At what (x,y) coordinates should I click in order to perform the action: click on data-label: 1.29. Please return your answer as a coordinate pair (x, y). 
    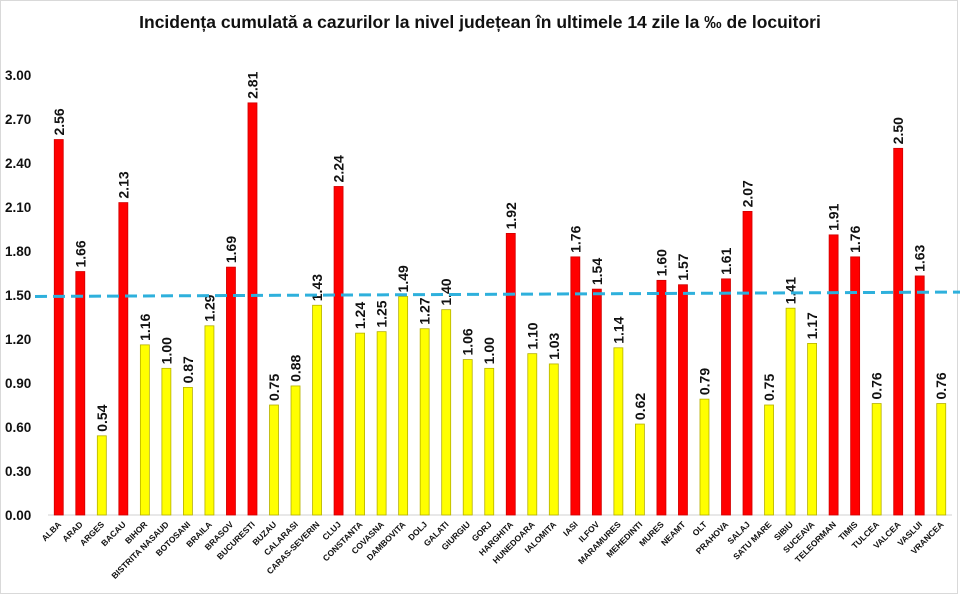
    Looking at the image, I should click on (209, 307).